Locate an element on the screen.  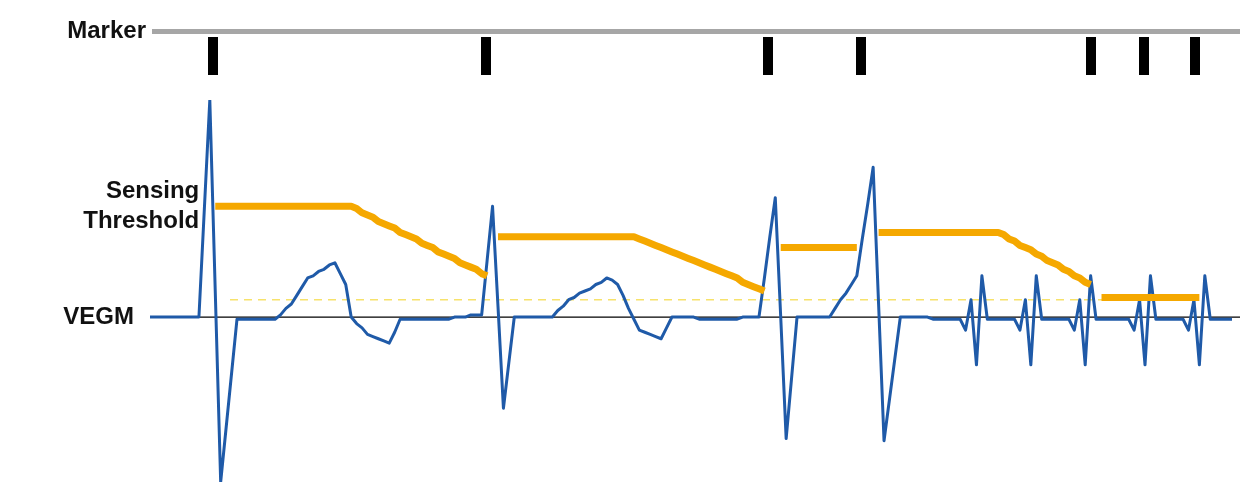
series-label: Sensing Threshold is located at coordinates (141, 204).